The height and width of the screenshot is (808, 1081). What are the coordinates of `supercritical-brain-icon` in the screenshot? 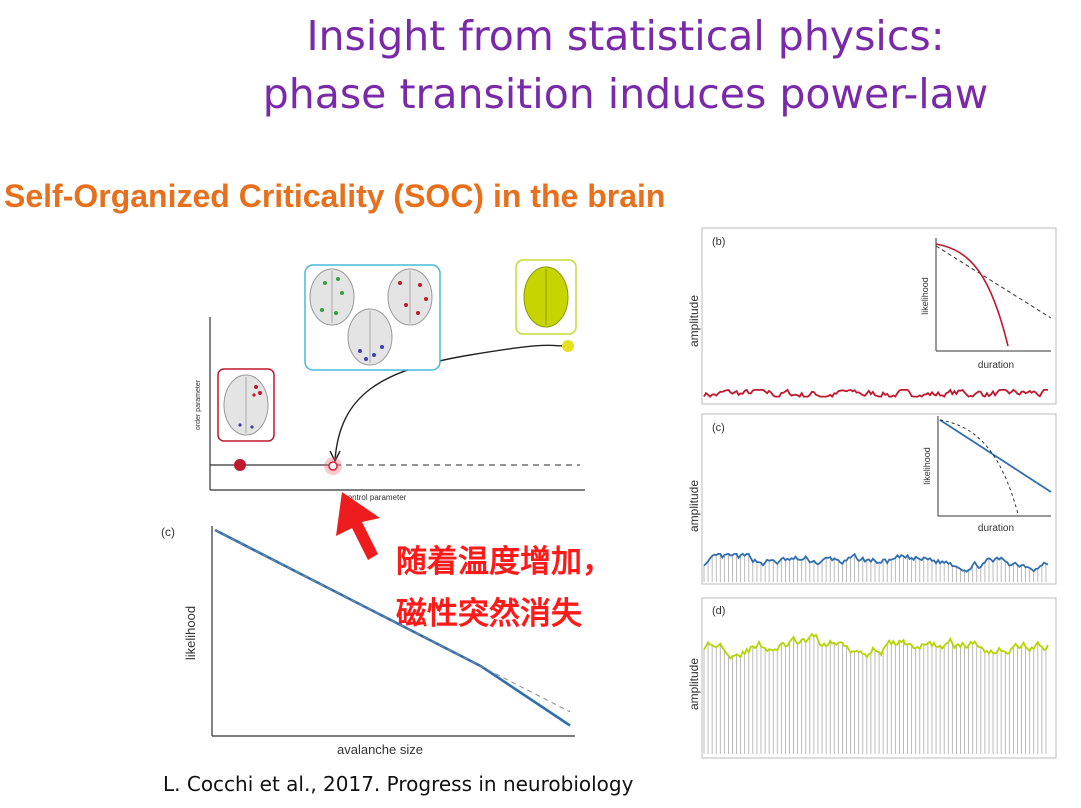 It's located at (546, 297).